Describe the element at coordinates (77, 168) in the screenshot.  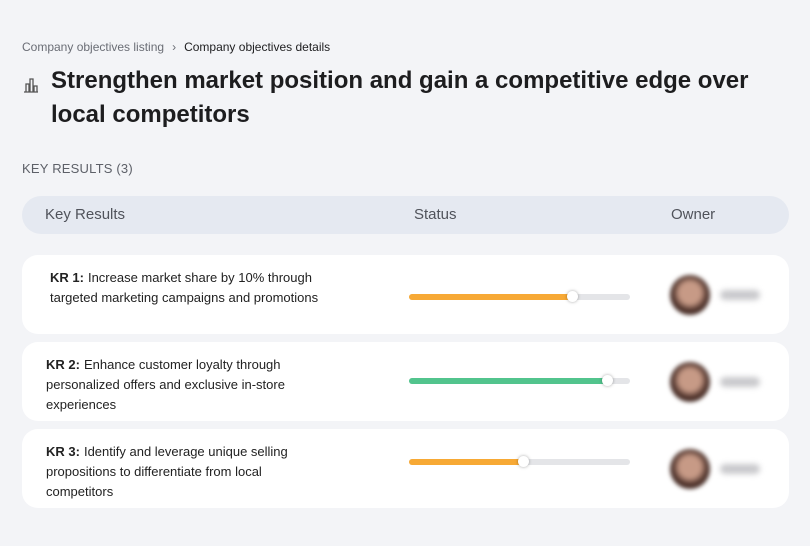
I see `section-label: KEY RESULTS (3)` at that location.